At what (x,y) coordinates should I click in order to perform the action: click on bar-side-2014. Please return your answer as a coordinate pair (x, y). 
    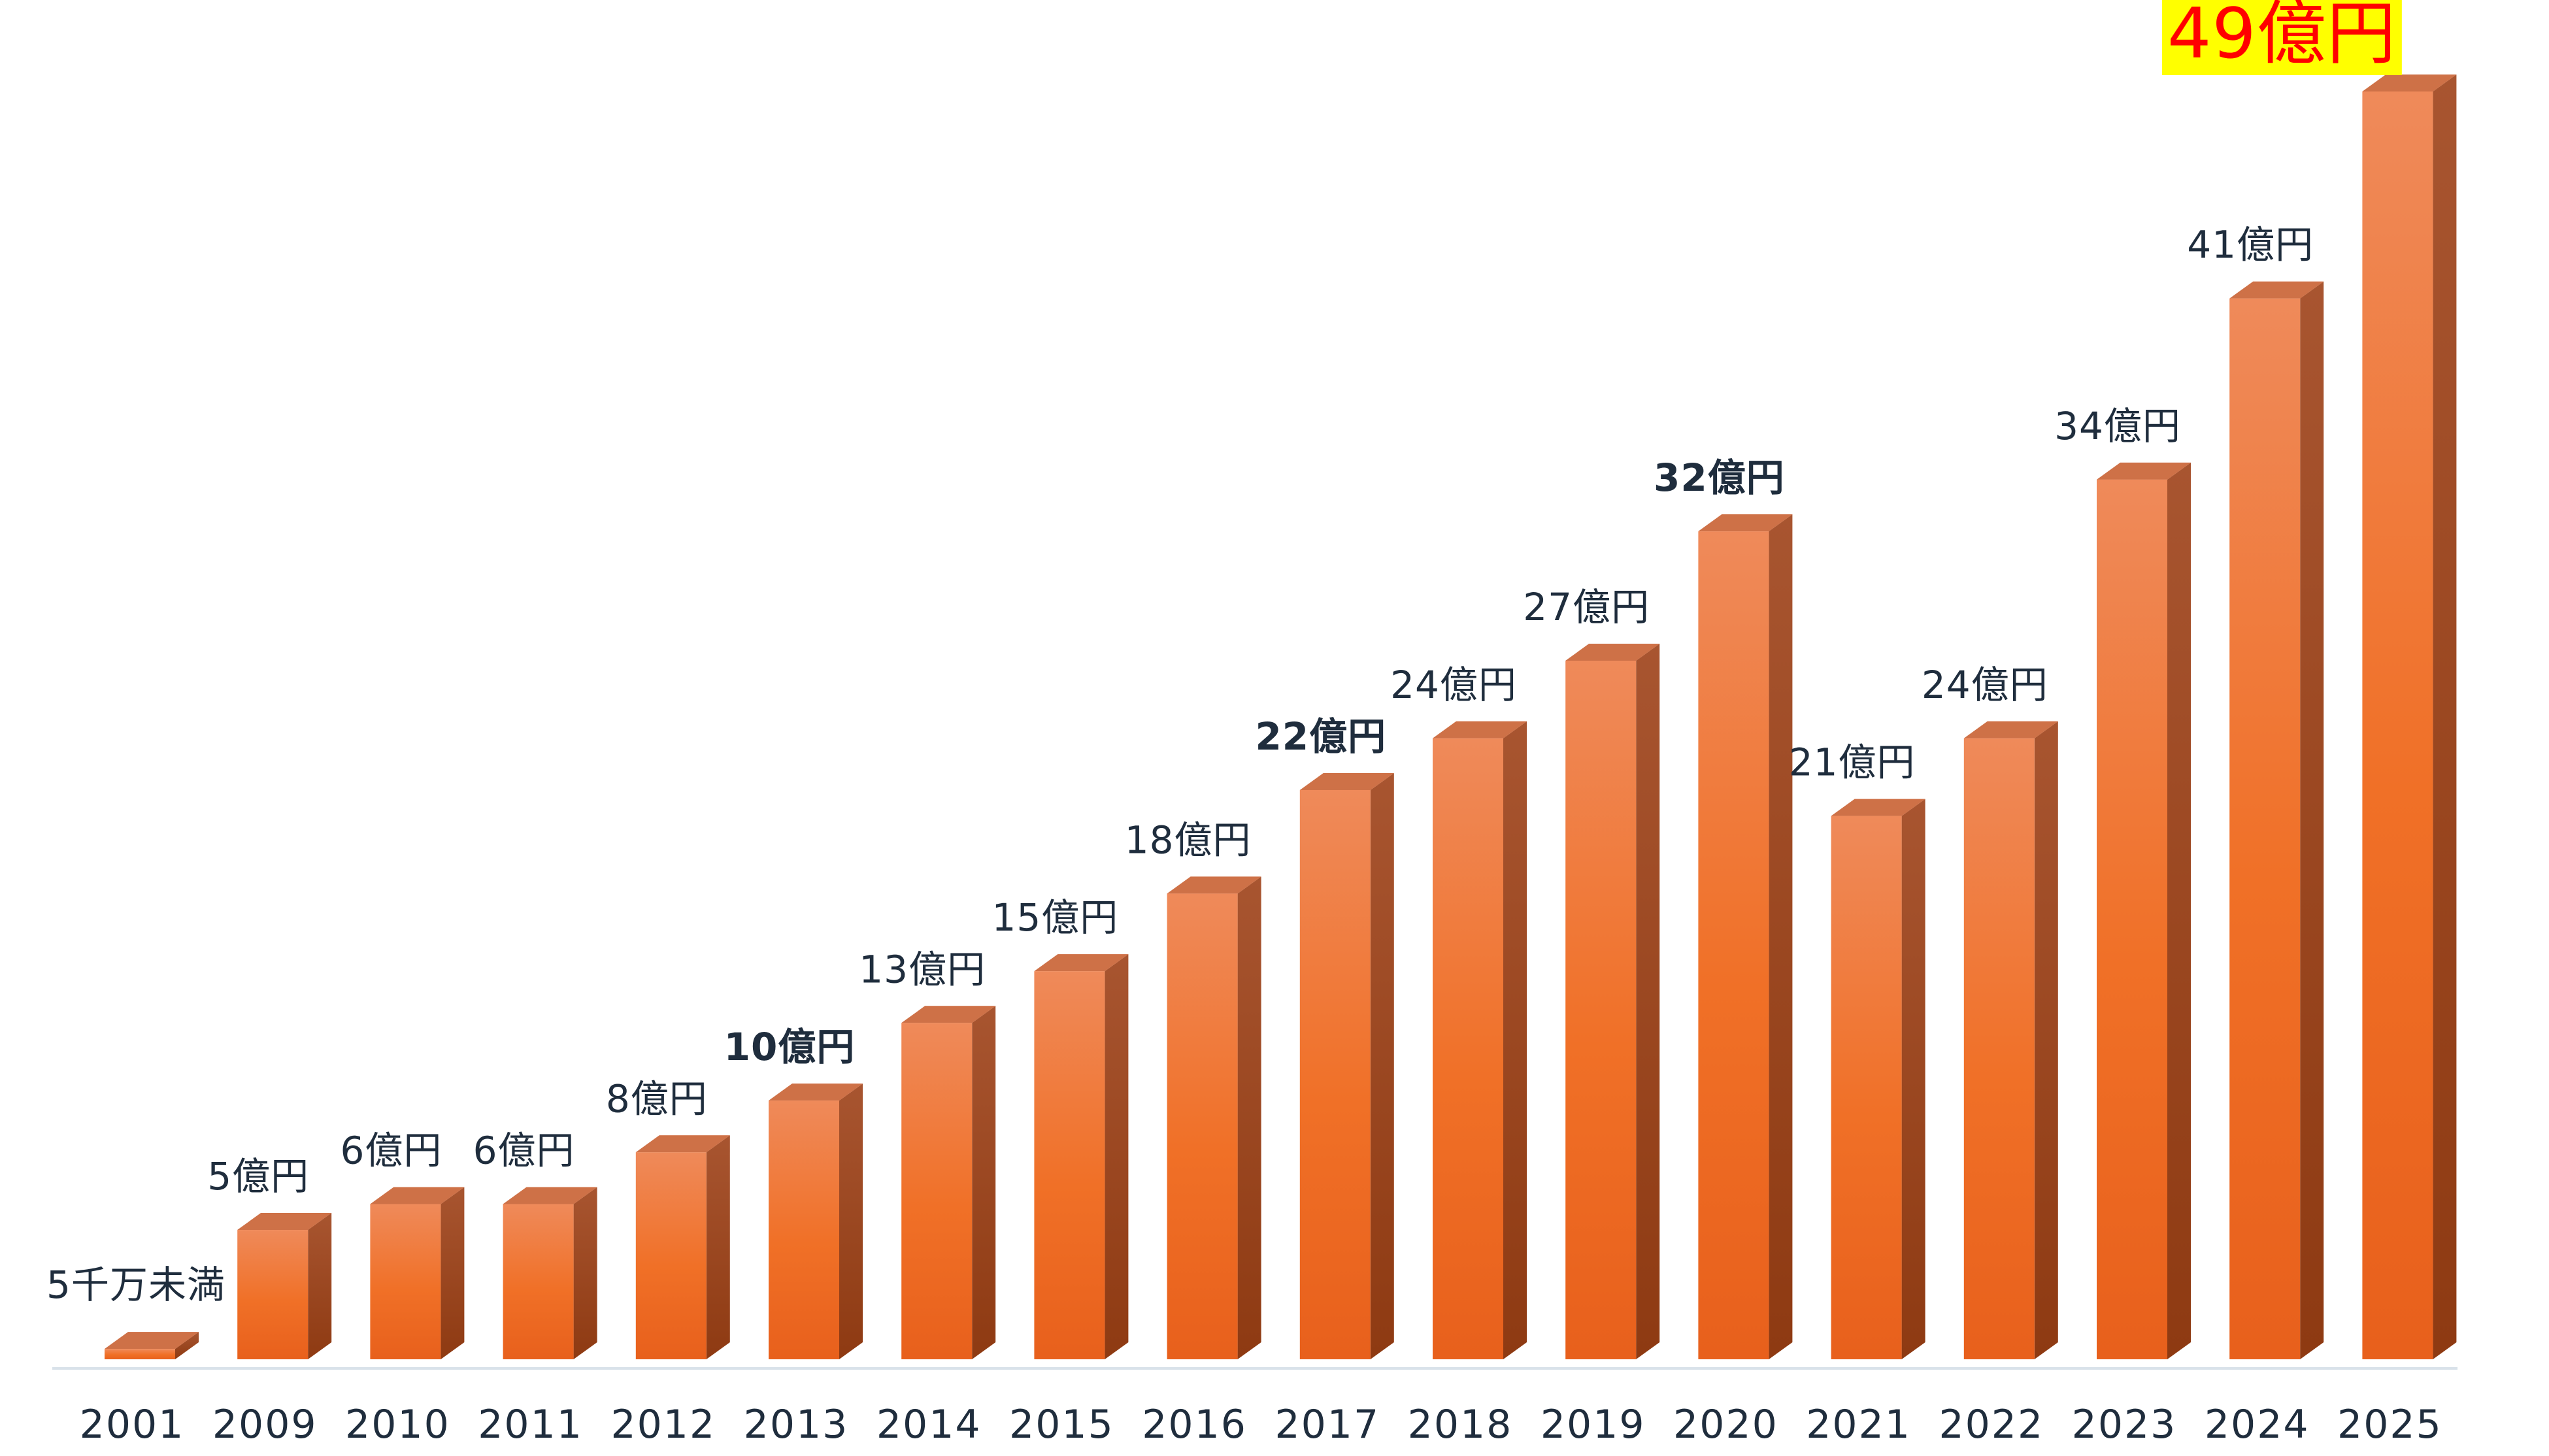
    Looking at the image, I should click on (984, 1182).